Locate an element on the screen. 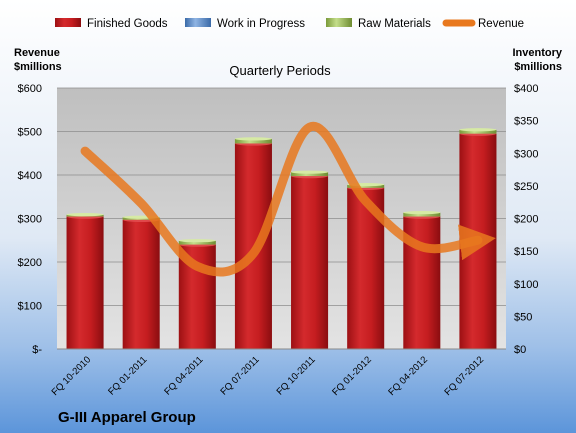 The image size is (576, 433). legend-label: Revenue is located at coordinates (501, 24).